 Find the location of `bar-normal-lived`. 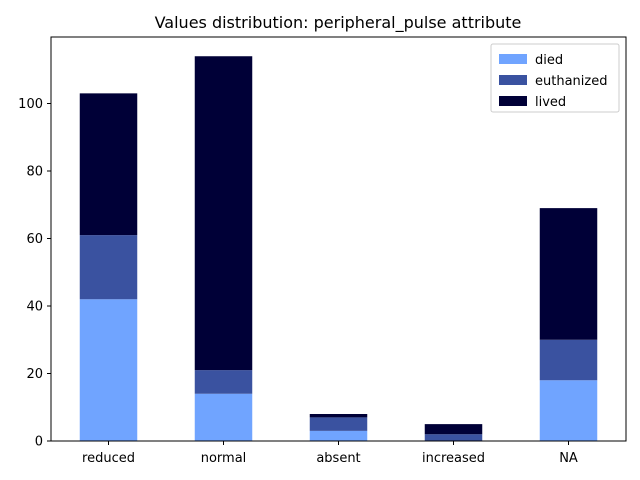

bar-normal-lived is located at coordinates (223, 213).